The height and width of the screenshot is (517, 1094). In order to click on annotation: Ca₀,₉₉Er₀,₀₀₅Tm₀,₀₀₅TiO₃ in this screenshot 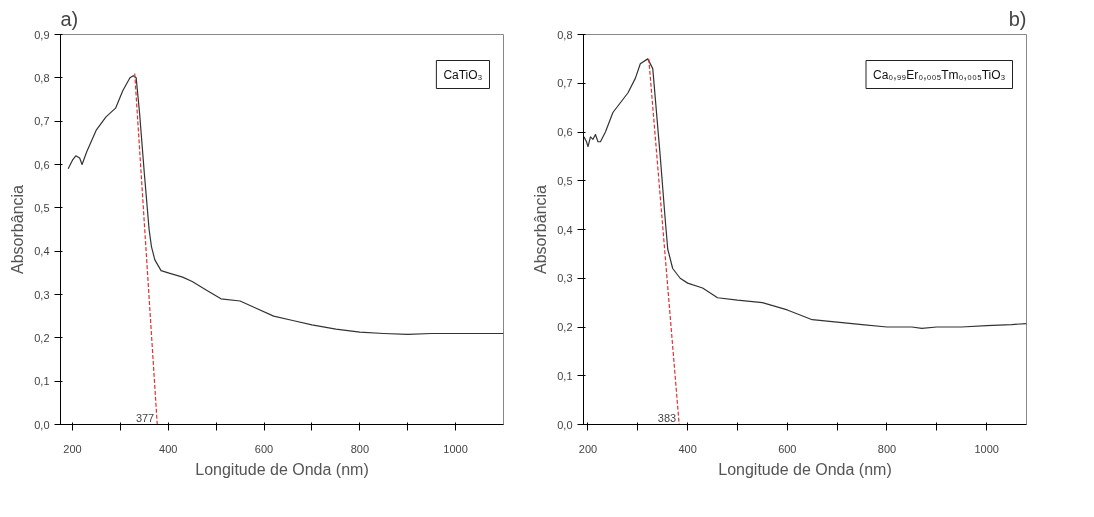, I will do `click(939, 74)`.